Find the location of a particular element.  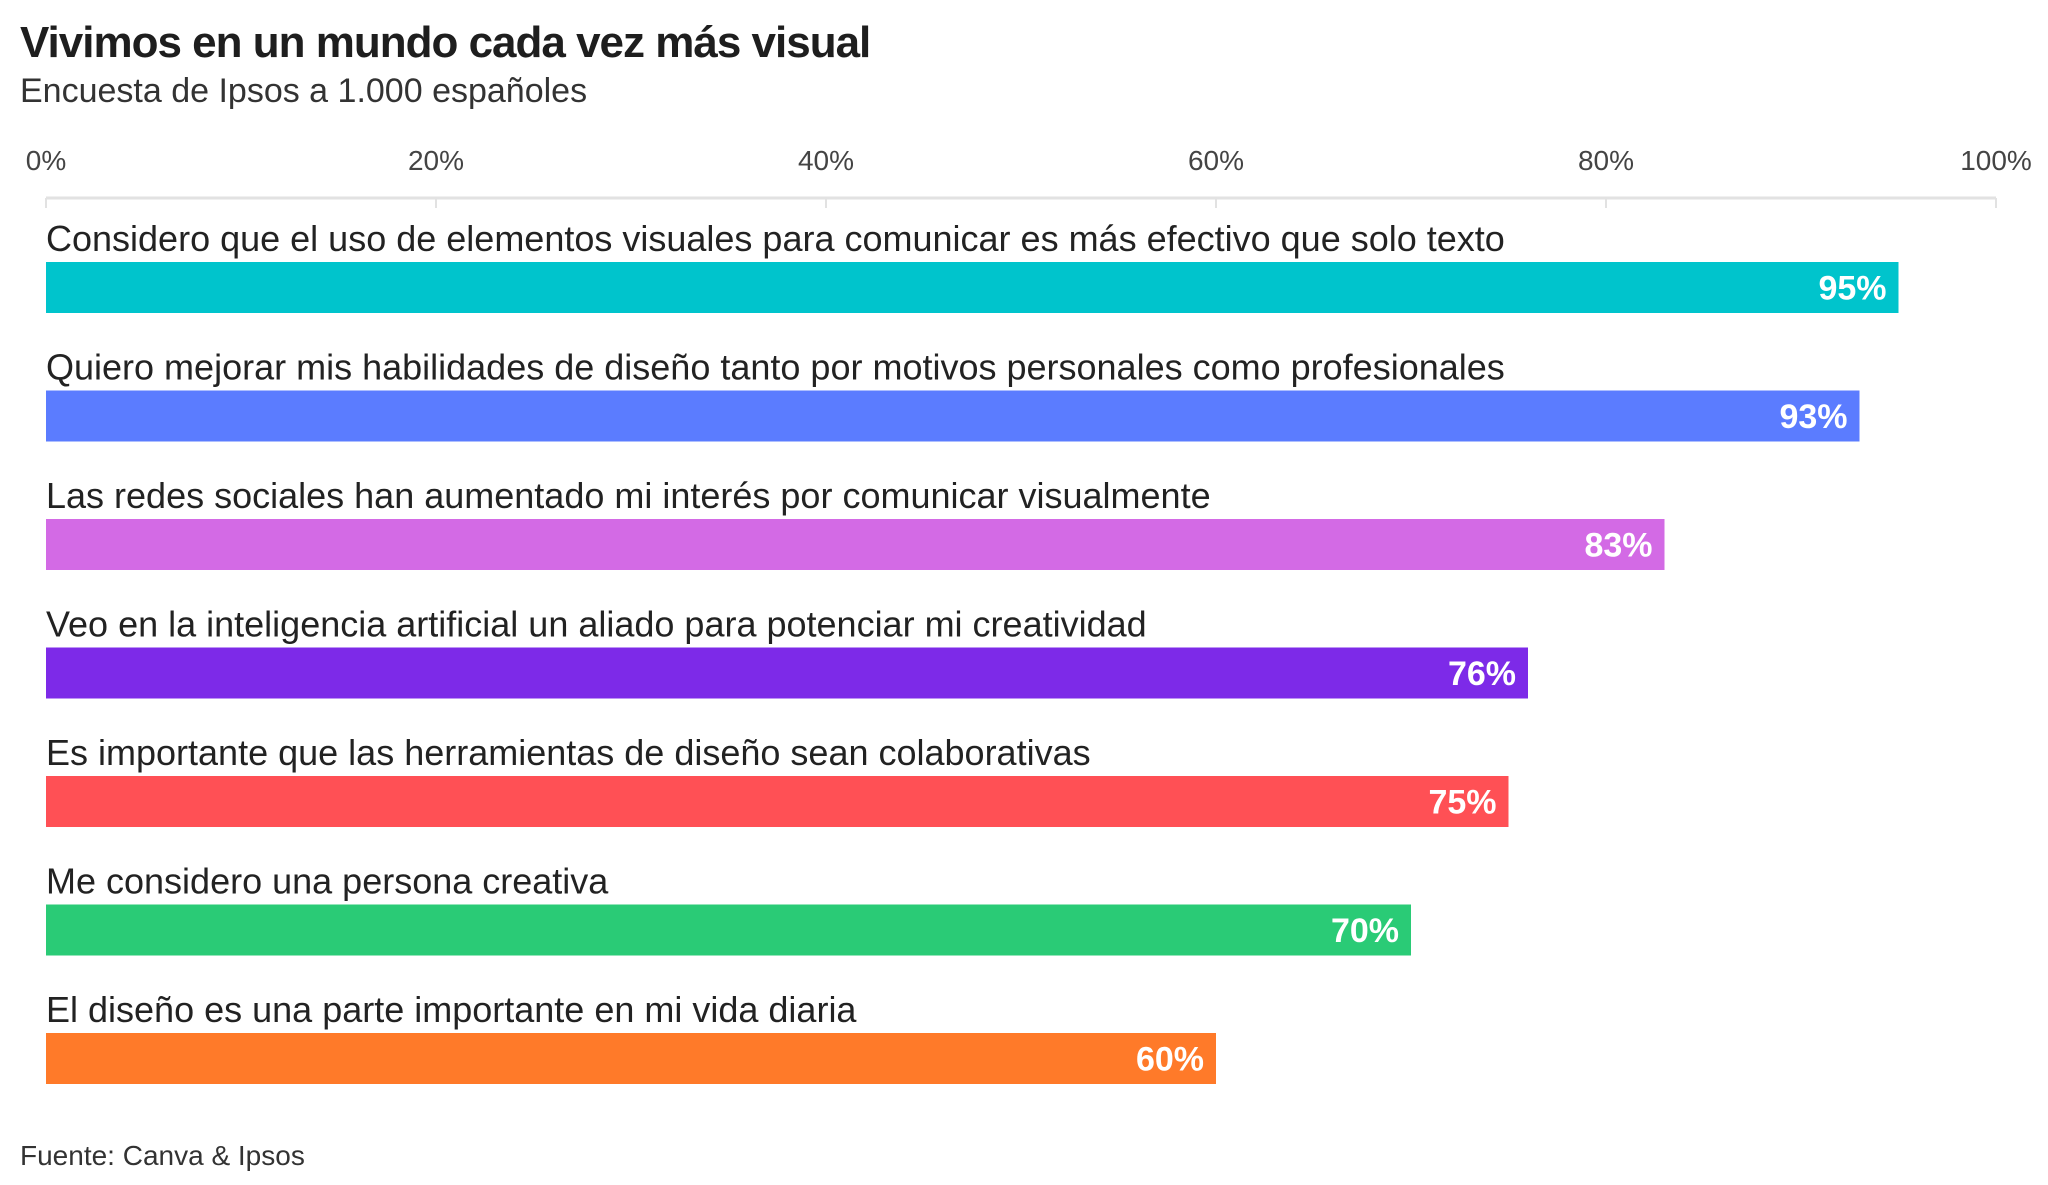

x-tick-label: 20% is located at coordinates (436, 160).